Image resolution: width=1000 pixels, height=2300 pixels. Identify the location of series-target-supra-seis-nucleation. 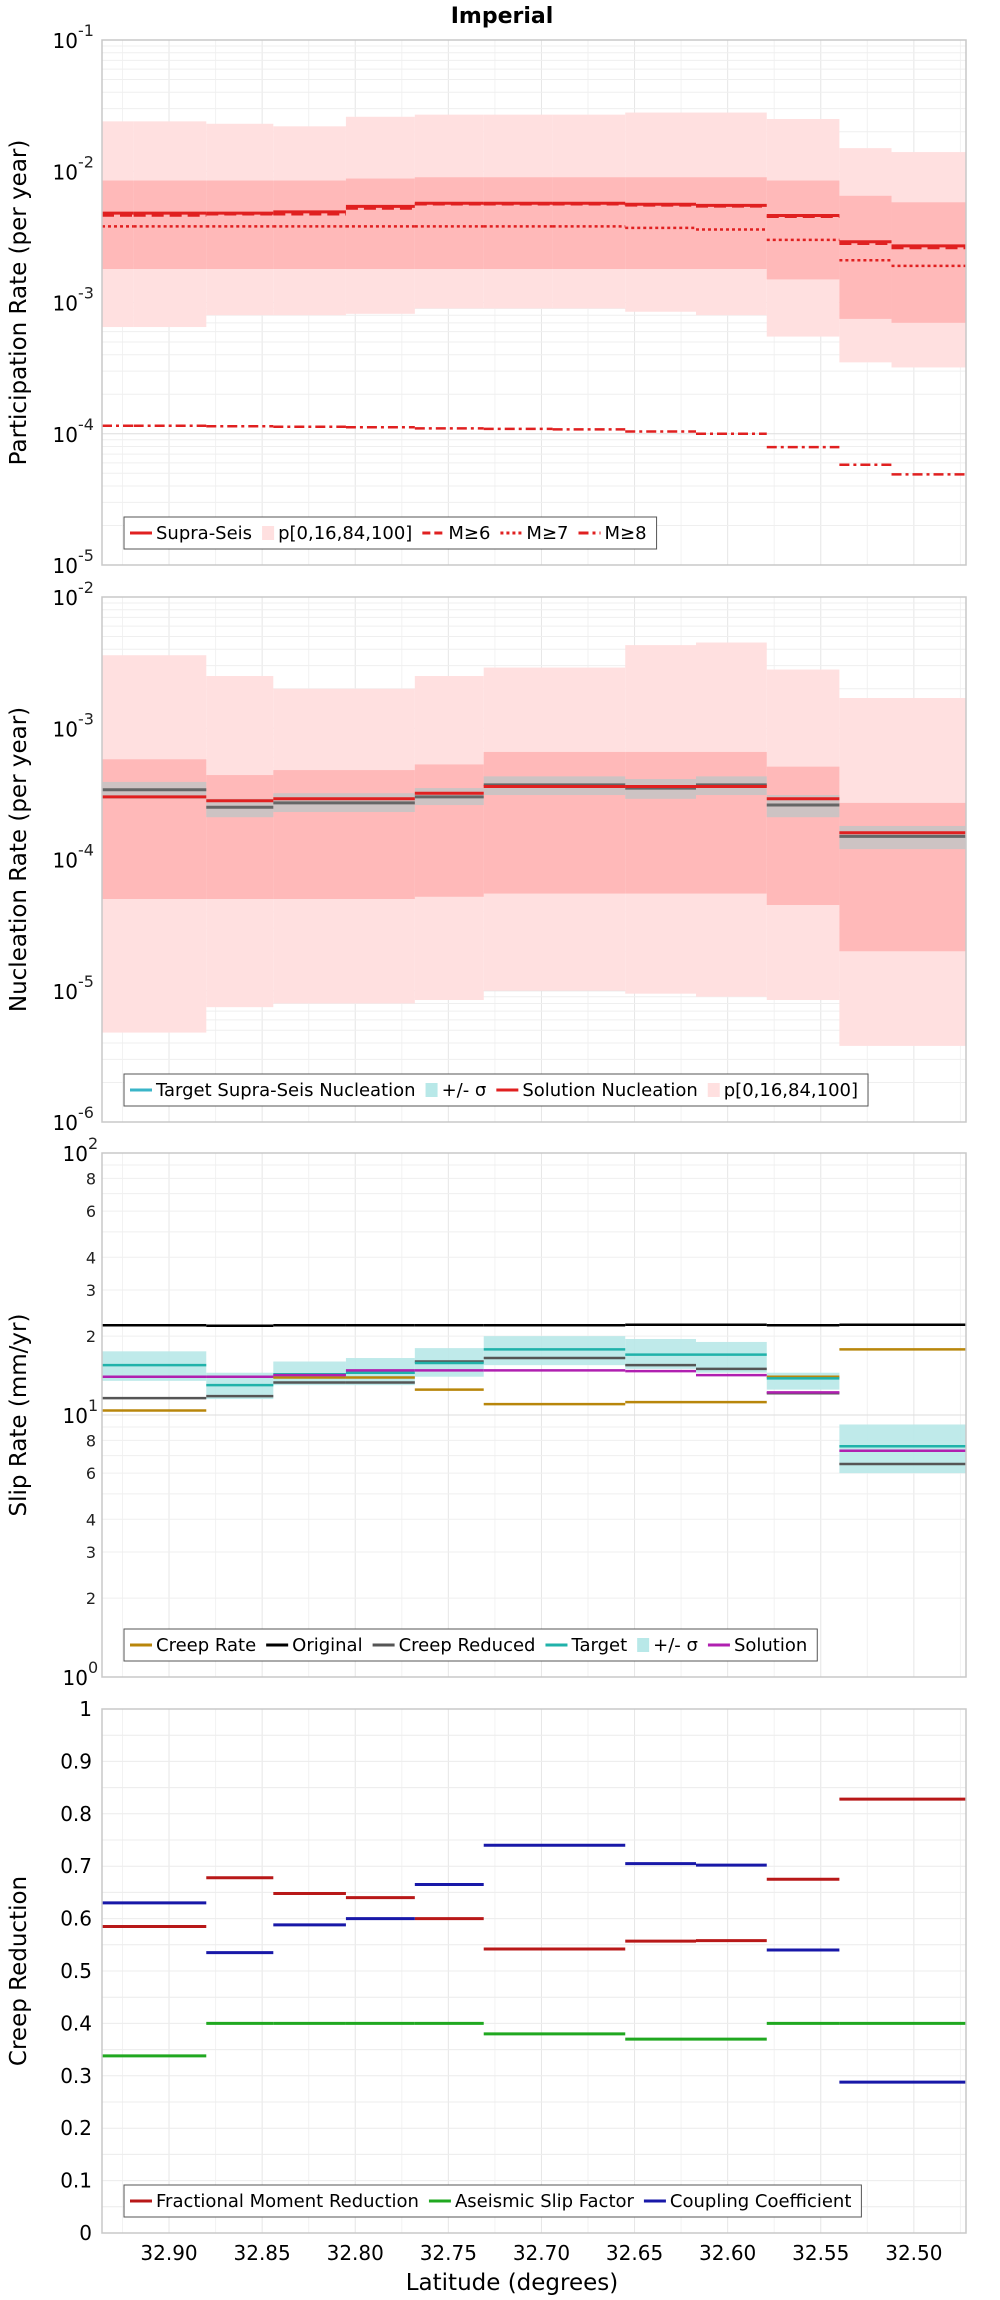
(534, 810).